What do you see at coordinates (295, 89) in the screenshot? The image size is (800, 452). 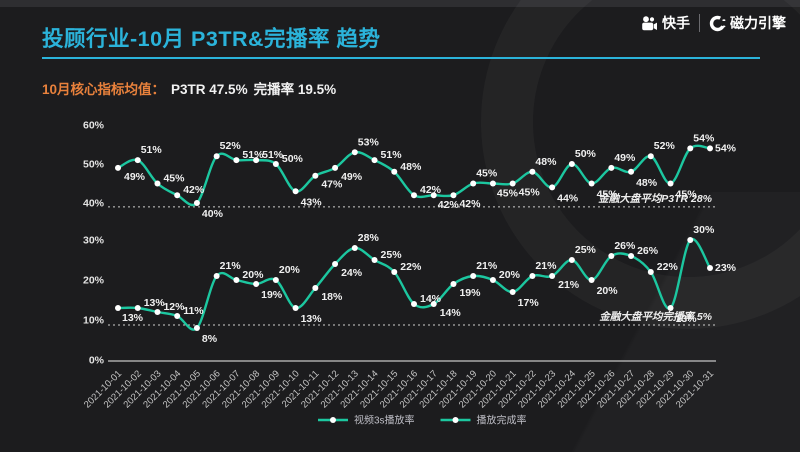 I see `subtitle-completion-value: 完播率 19.5%` at bounding box center [295, 89].